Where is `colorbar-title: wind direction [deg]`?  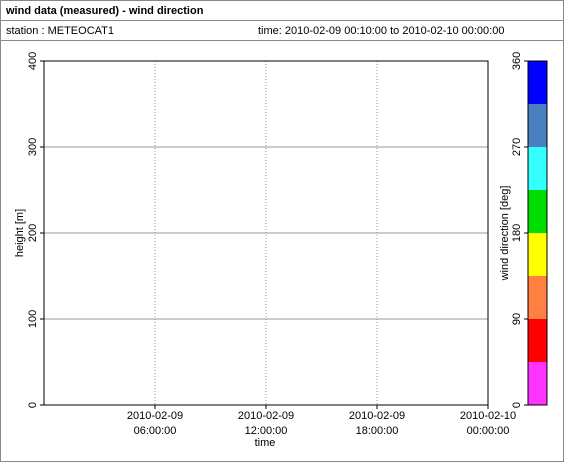 colorbar-title: wind direction [deg] is located at coordinates (505, 234).